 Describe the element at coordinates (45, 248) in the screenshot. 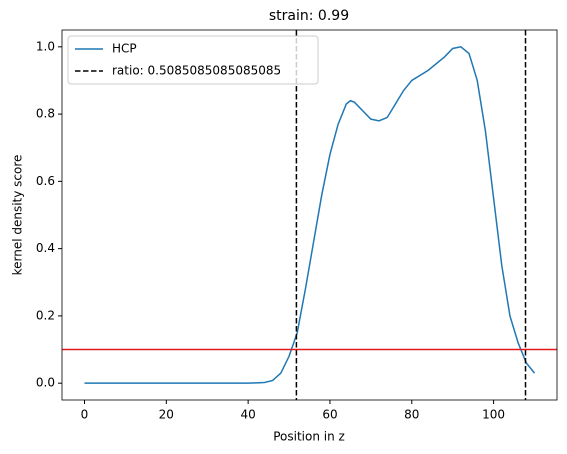

I see `y-tick-label: 0.4` at that location.